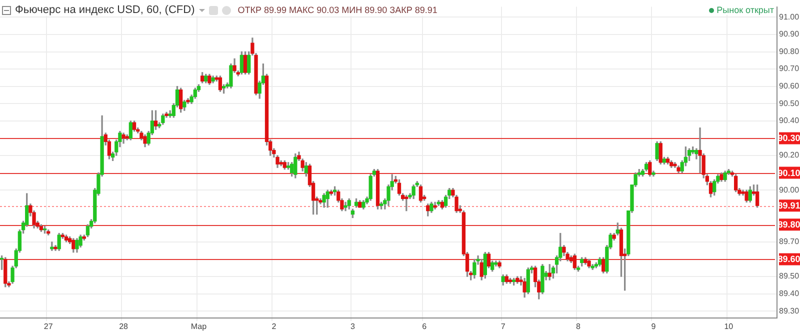 The height and width of the screenshot is (331, 800). Describe the element at coordinates (274, 326) in the screenshot. I see `x-tick-label: 2` at that location.